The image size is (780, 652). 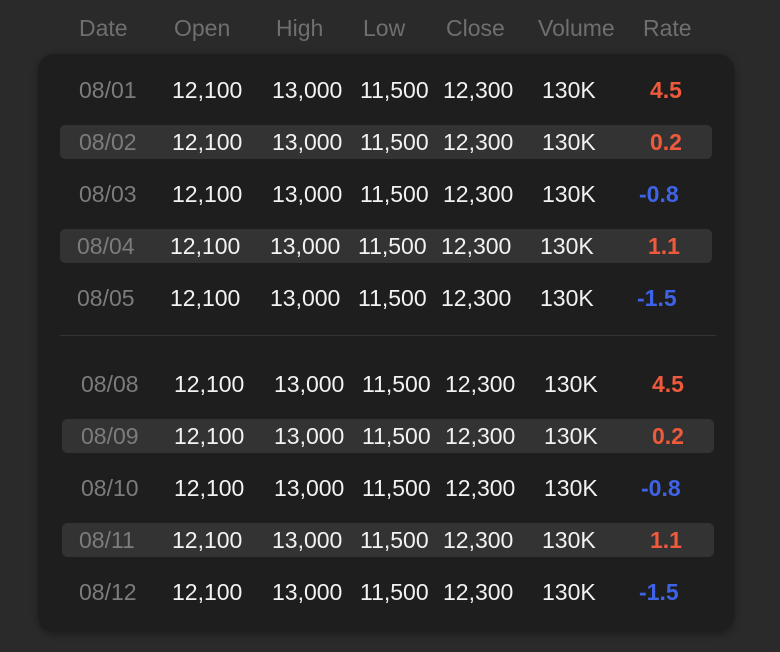 I want to click on cell-date: 08/05, so click(x=106, y=298).